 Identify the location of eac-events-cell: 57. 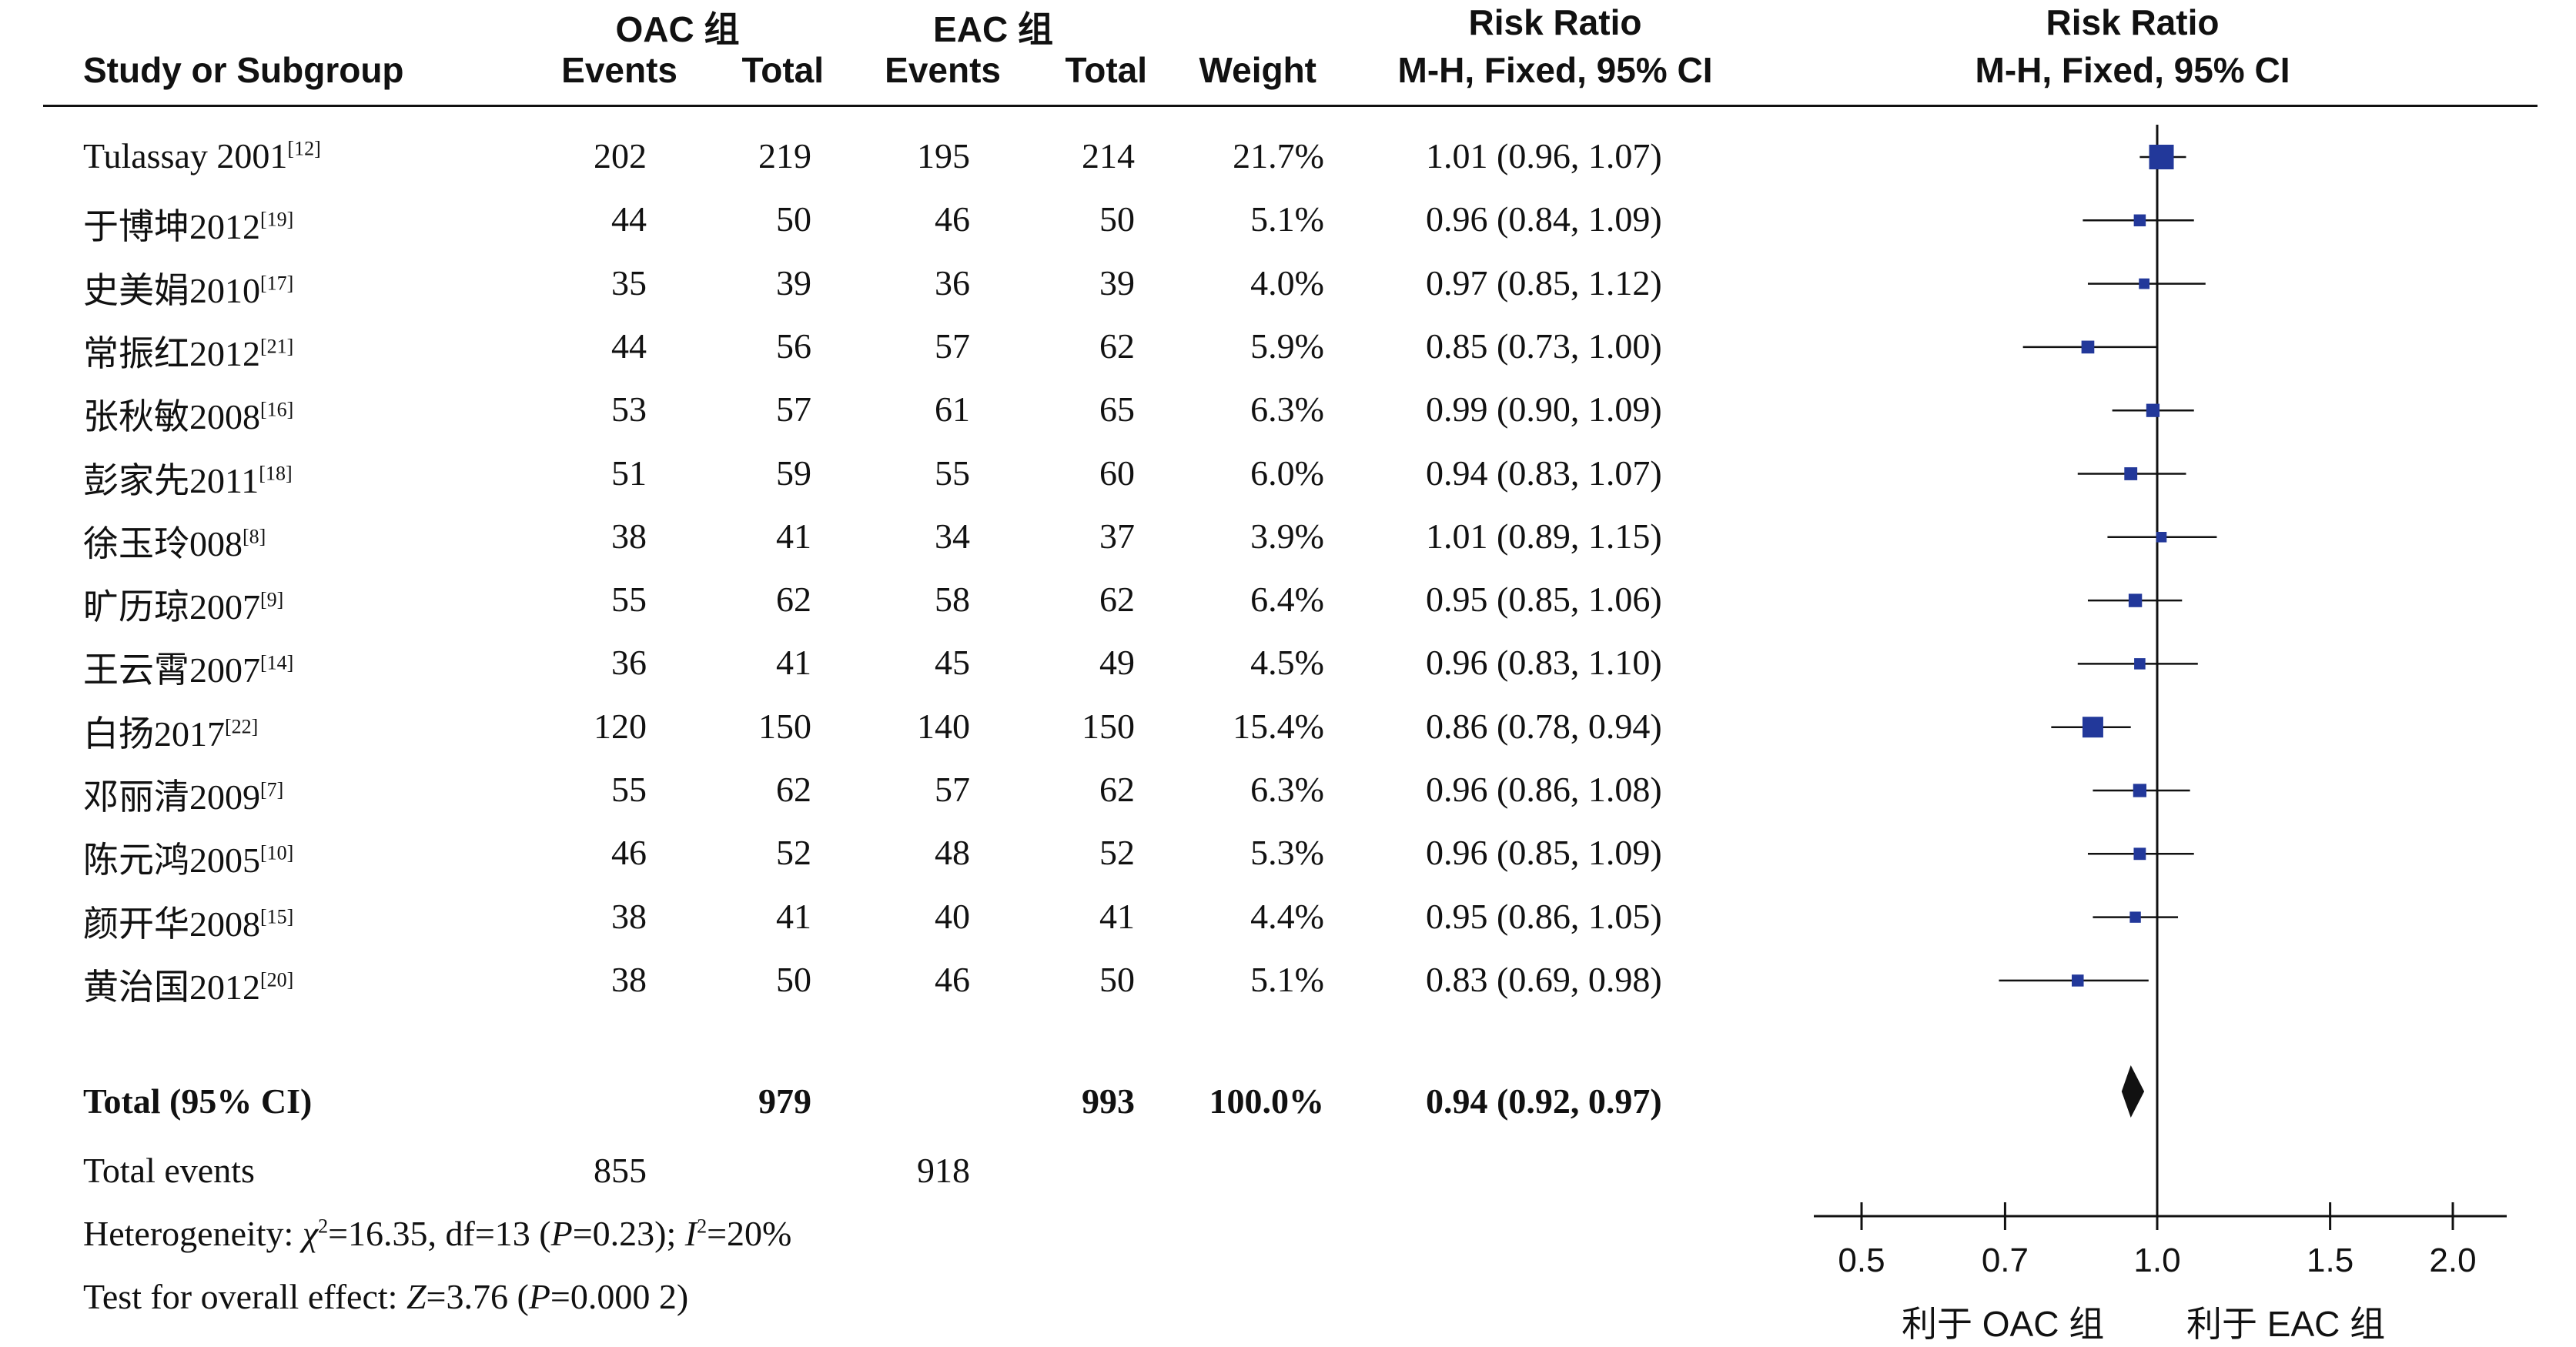
(952, 346).